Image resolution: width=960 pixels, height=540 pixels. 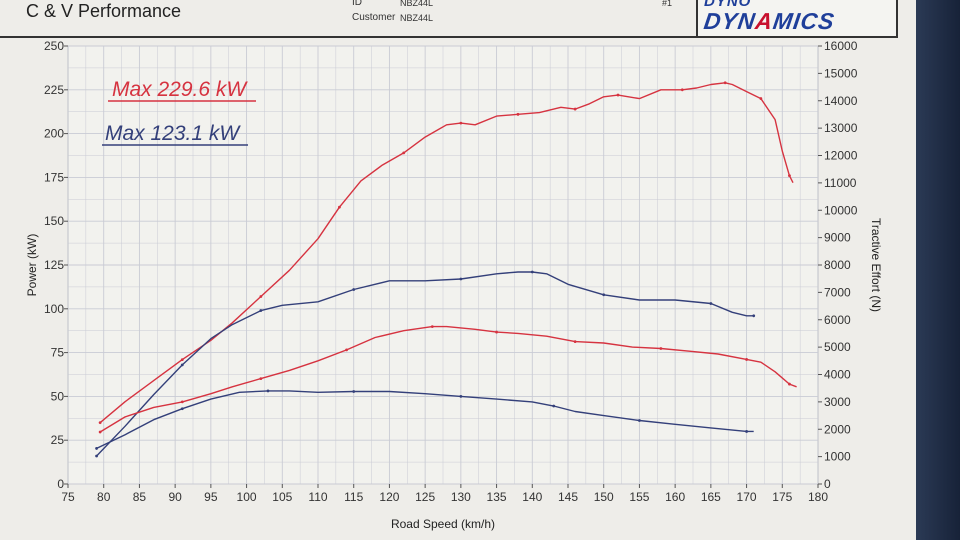 I want to click on run-number: #1, so click(x=667, y=4).